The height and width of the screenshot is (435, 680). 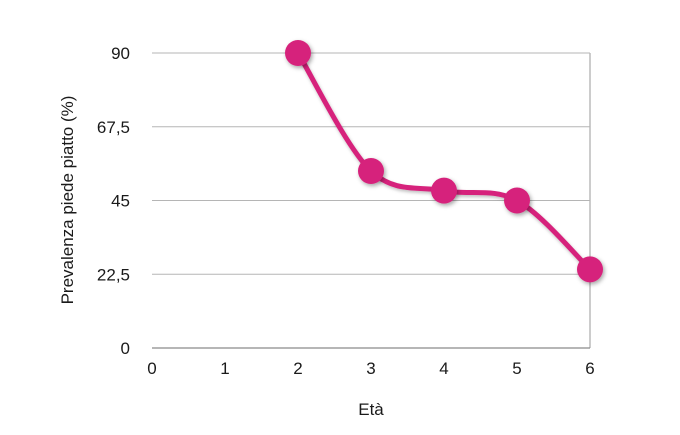 I want to click on x-tick-label-0: 0, so click(x=151, y=368).